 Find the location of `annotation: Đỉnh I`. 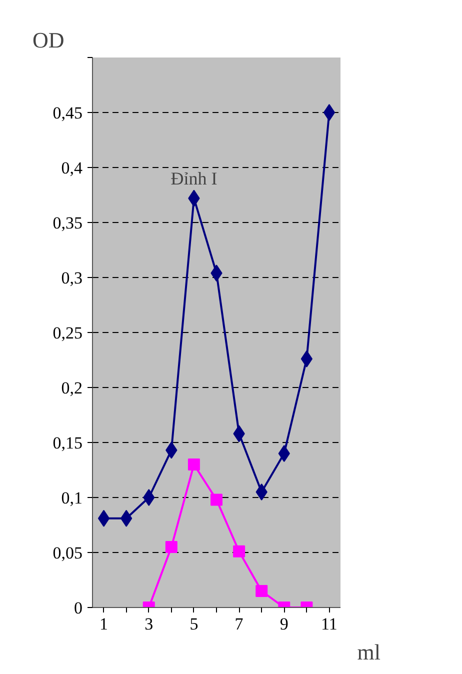

annotation: Đỉnh I is located at coordinates (194, 178).